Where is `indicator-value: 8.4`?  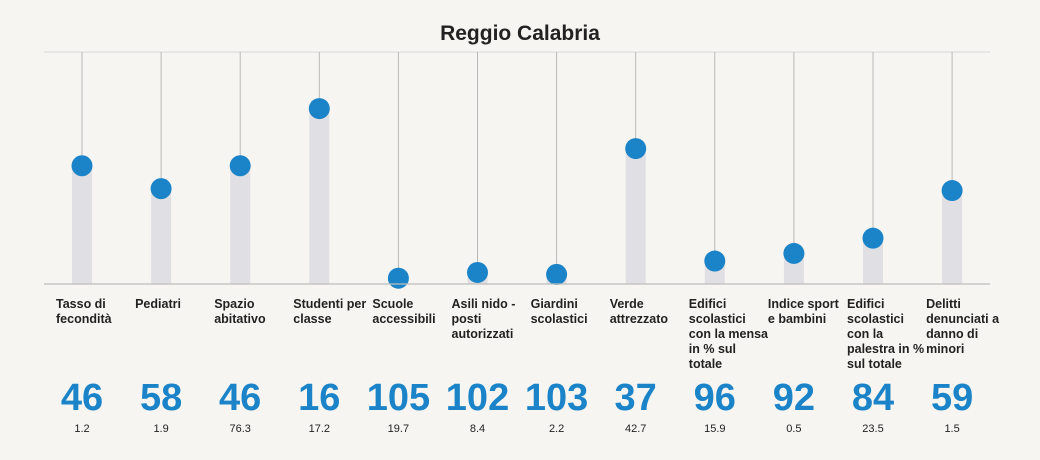 indicator-value: 8.4 is located at coordinates (477, 429).